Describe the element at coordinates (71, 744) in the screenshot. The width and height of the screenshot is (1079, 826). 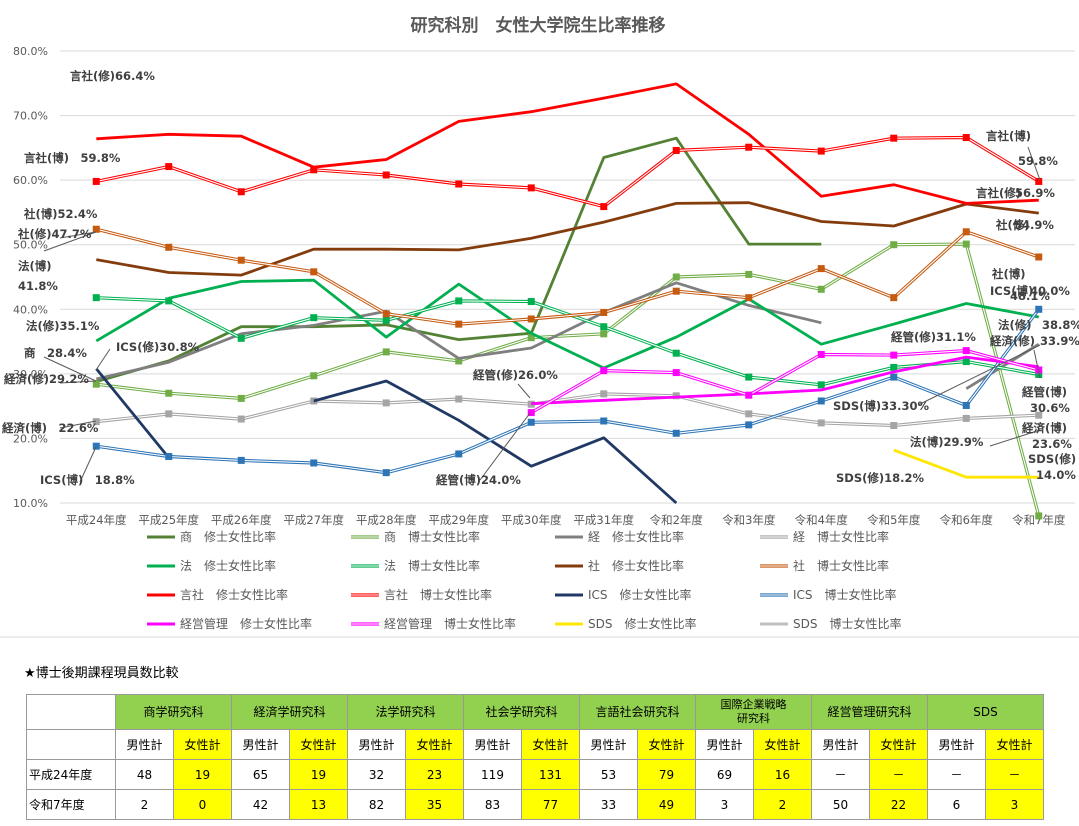
I see `table-corner` at that location.